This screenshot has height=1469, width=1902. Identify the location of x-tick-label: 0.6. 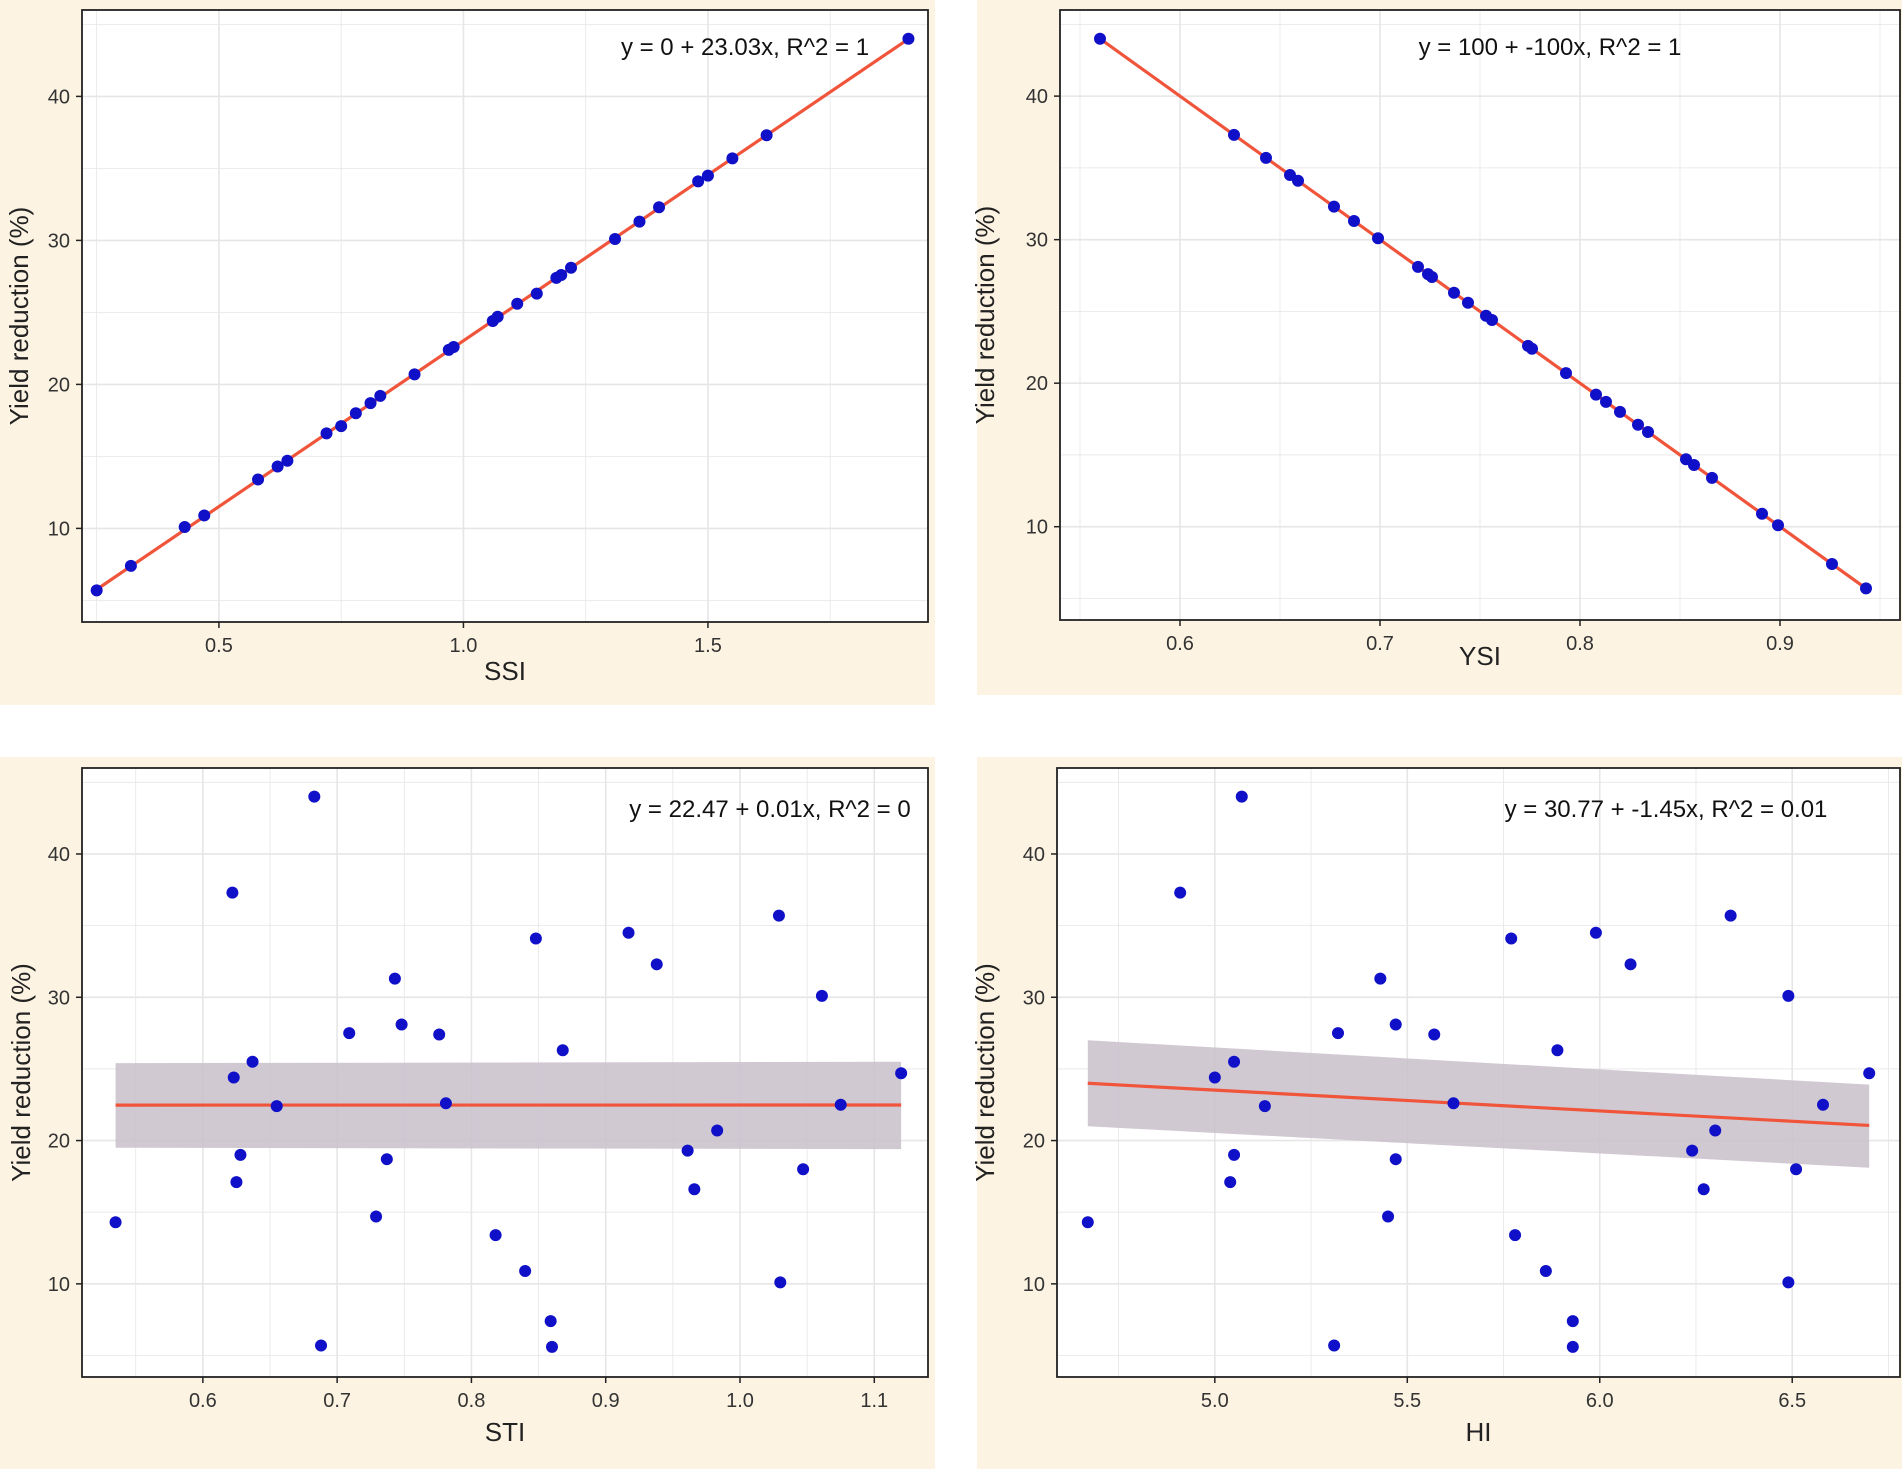
(203, 1401).